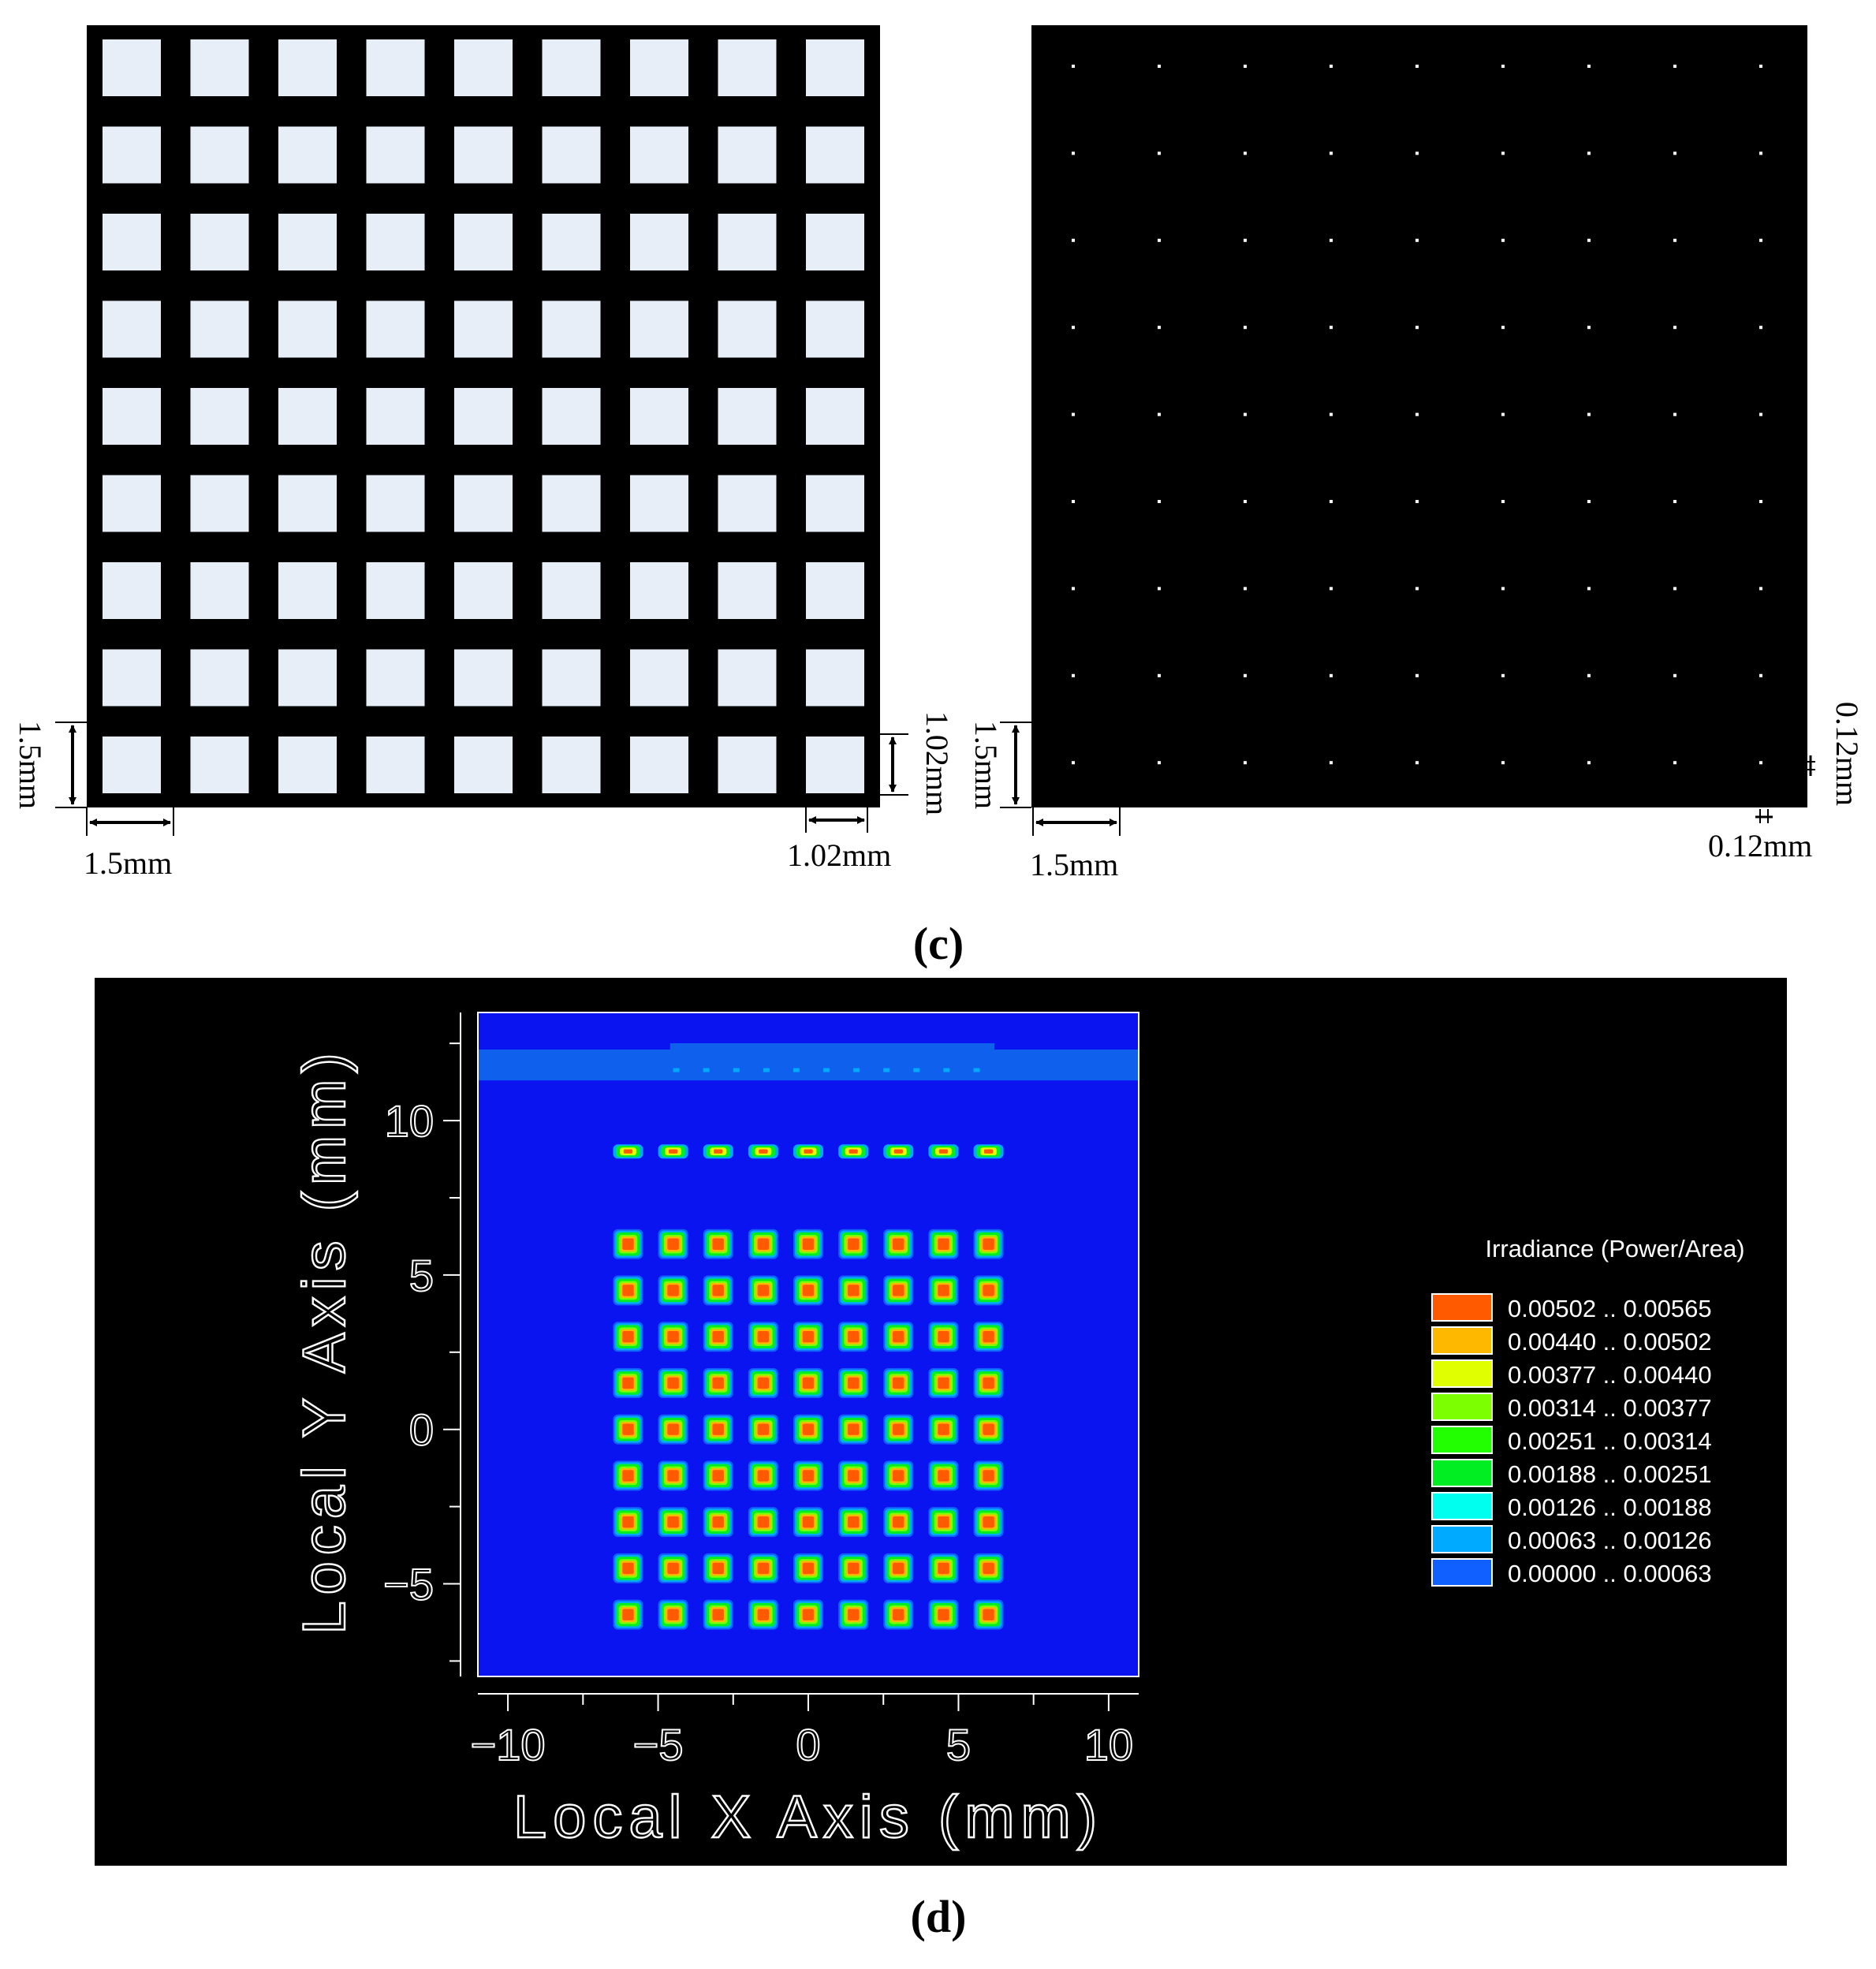  I want to click on y-tick-label: 5, so click(421, 1275).